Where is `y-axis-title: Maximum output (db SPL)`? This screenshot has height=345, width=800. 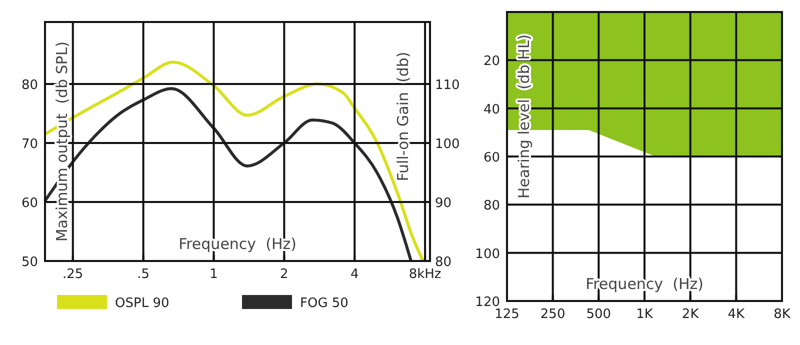
y-axis-title: Maximum output (db SPL) is located at coordinates (62, 141).